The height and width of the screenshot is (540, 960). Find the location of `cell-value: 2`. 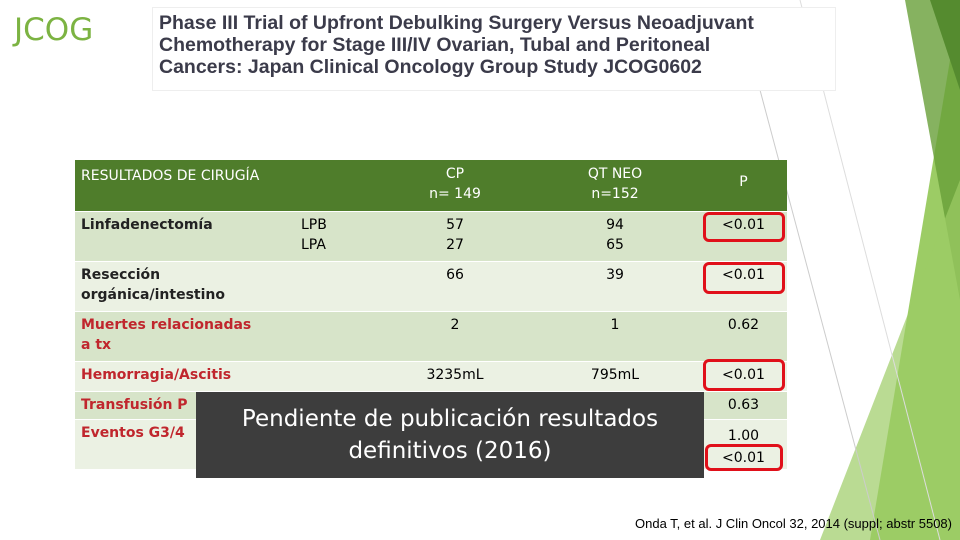

cell-value: 2 is located at coordinates (455, 325).